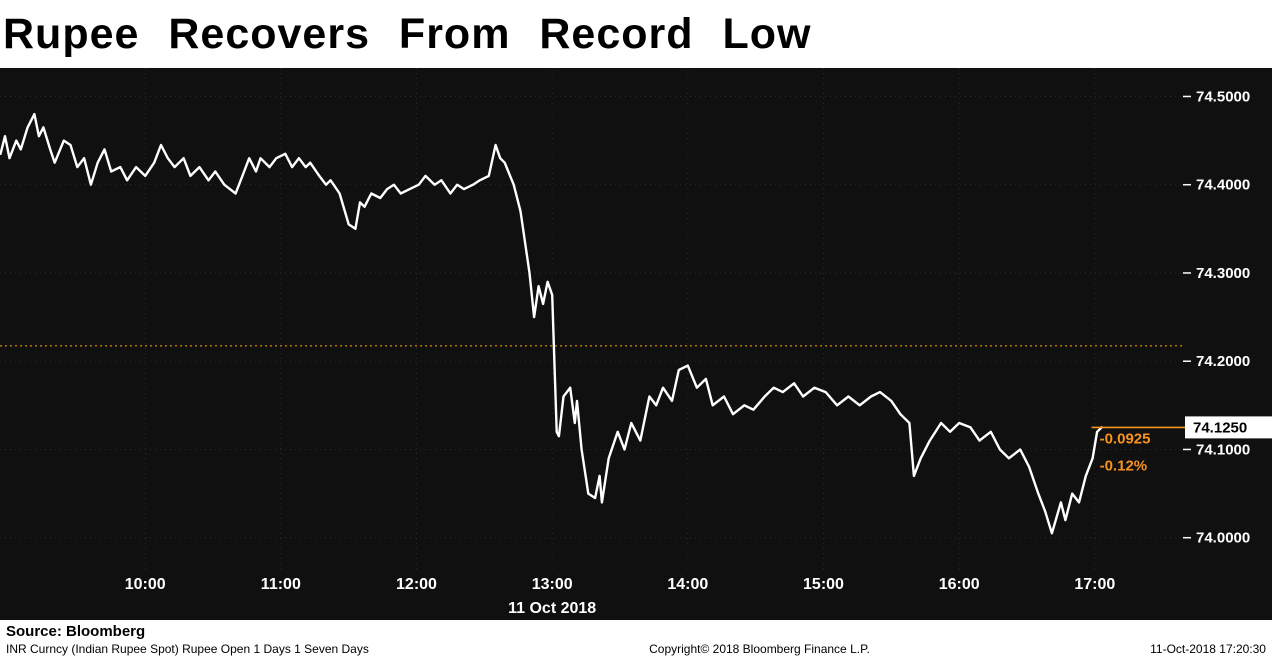 This screenshot has height=663, width=1272. I want to click on x-axis-label: 14:00, so click(687, 584).